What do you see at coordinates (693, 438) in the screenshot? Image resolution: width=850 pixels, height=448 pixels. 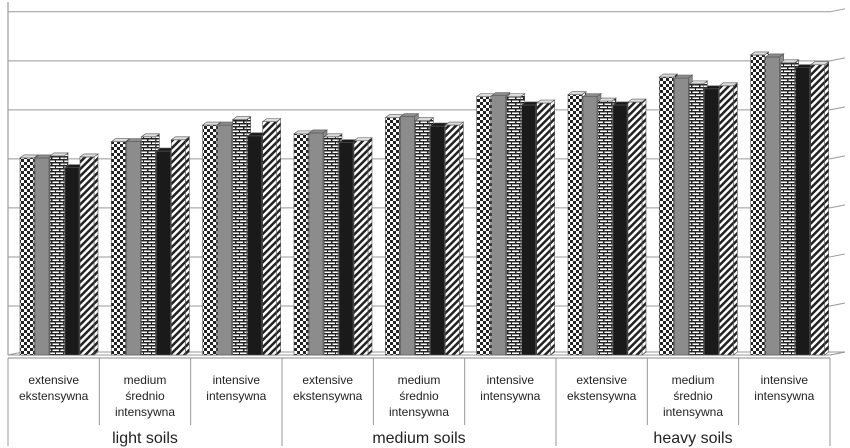 I see `group-label: heavy soils` at bounding box center [693, 438].